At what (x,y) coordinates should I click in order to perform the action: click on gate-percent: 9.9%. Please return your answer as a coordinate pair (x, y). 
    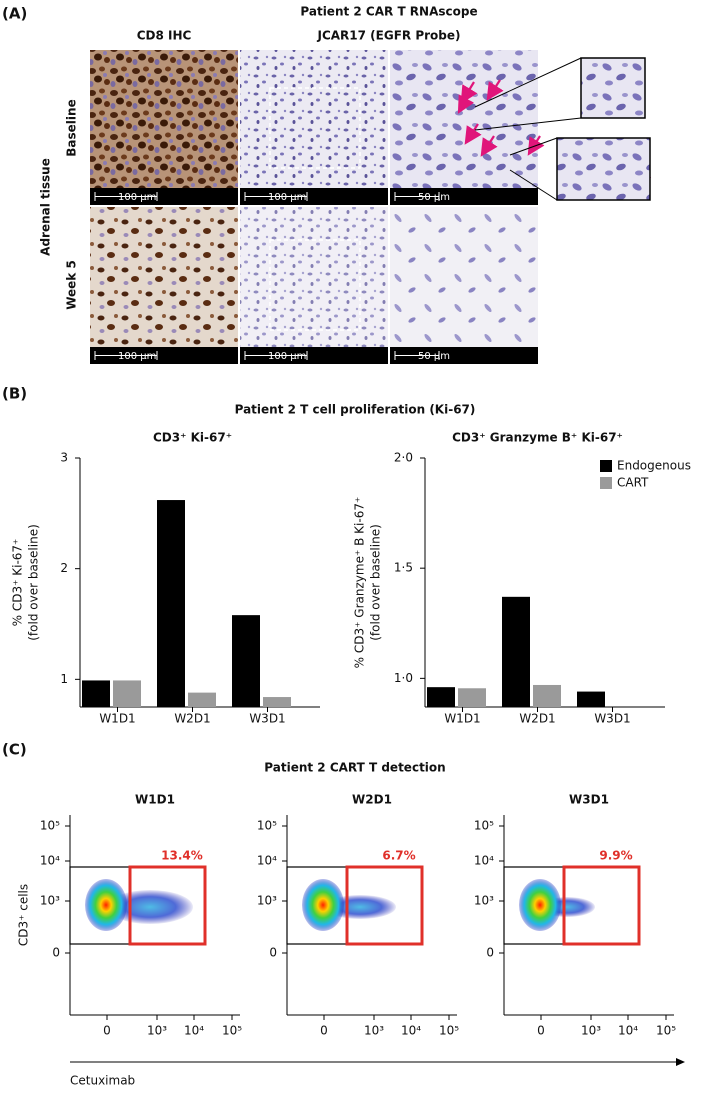
    Looking at the image, I should click on (615, 856).